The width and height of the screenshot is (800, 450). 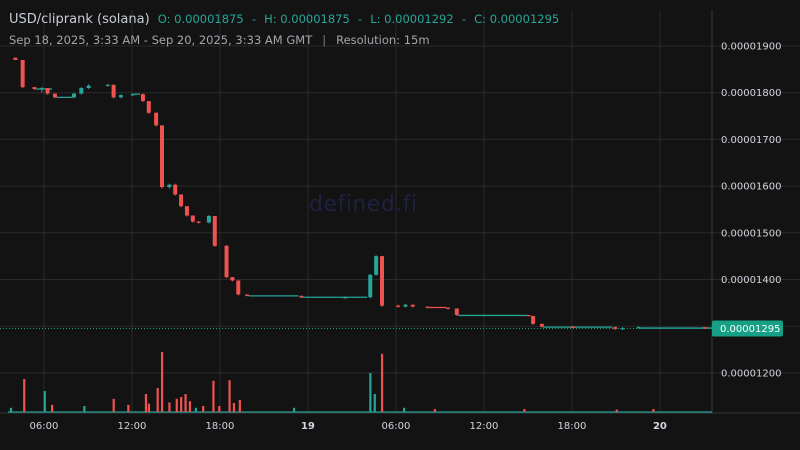 I want to click on price-tick-label: 0.00001200, so click(x=751, y=373).